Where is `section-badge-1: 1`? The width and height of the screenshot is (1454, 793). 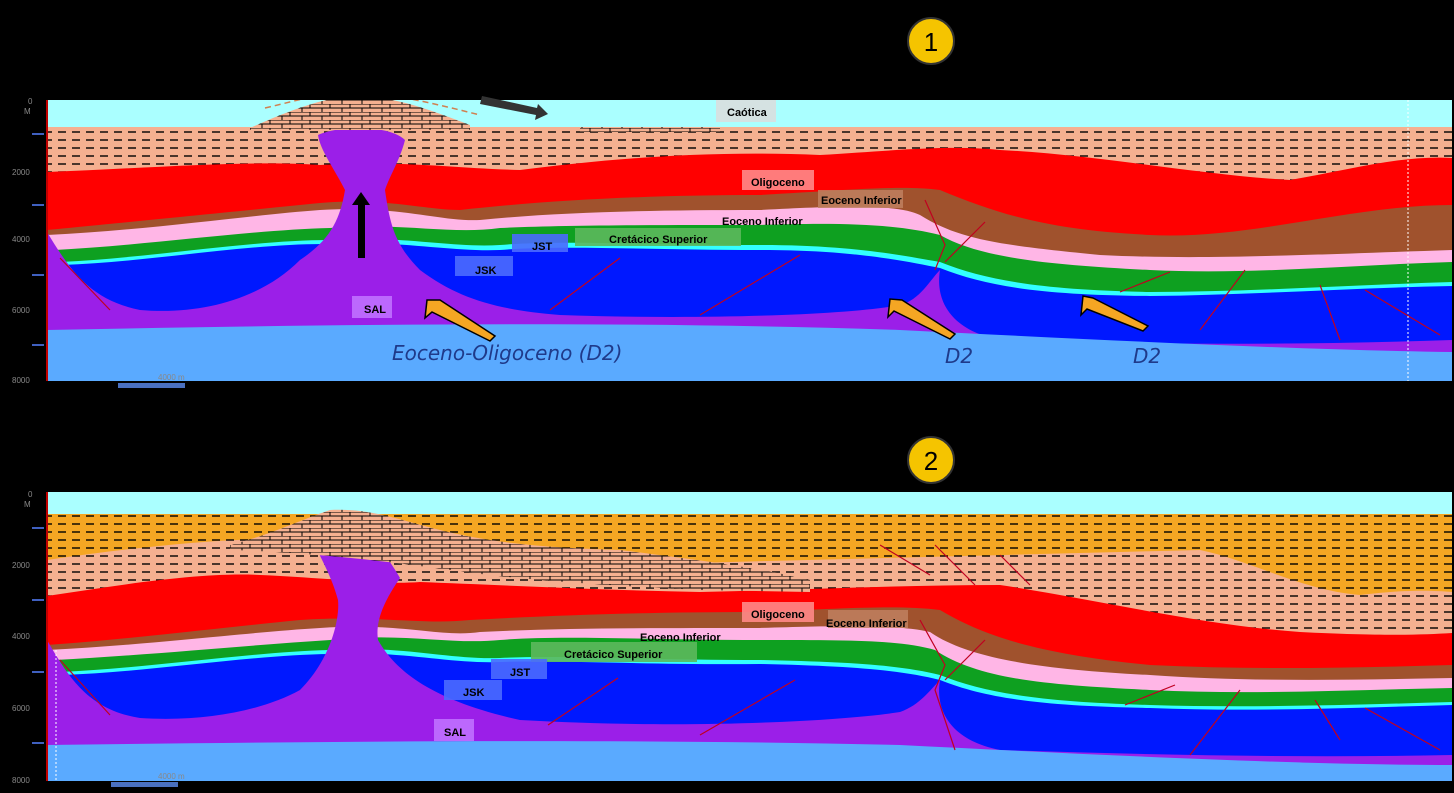
section-badge-1: 1 is located at coordinates (931, 41).